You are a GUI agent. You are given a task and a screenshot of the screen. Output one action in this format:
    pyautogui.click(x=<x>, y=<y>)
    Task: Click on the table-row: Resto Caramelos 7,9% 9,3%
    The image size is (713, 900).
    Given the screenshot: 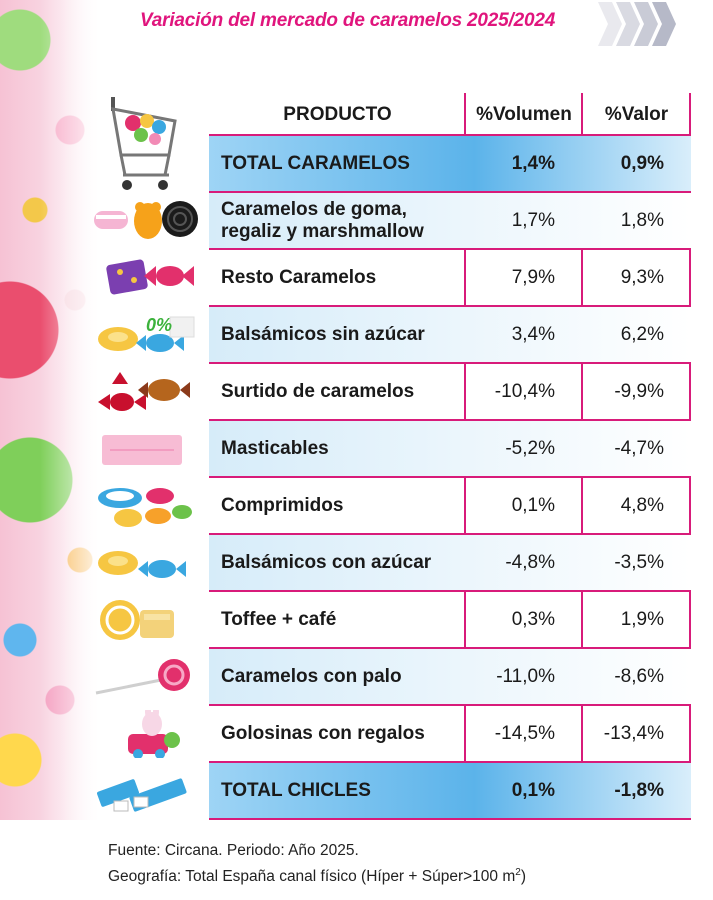 What is the action you would take?
    pyautogui.click(x=398, y=276)
    